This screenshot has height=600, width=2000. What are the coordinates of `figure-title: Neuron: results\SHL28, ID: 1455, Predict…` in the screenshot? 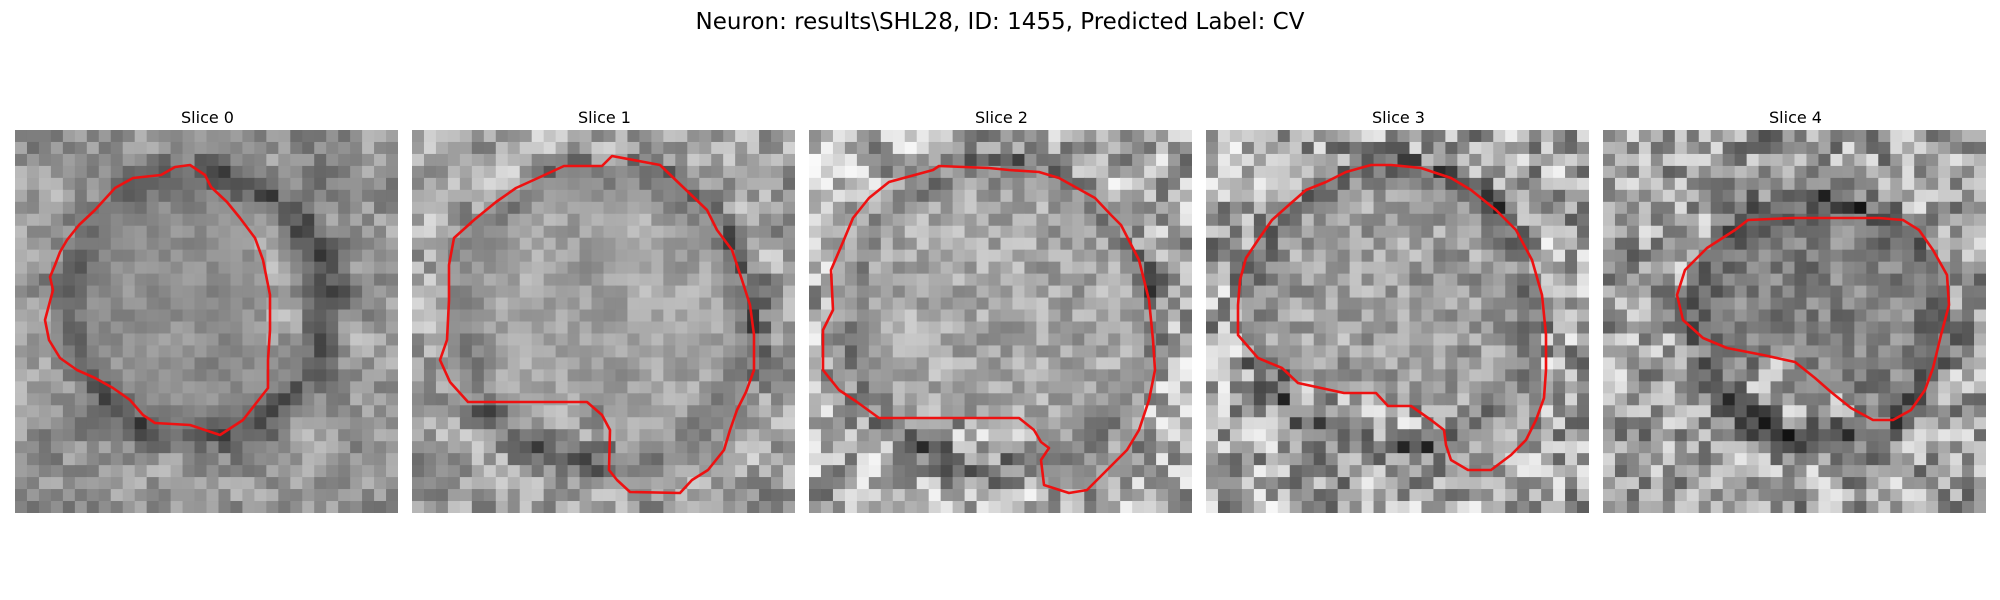 It's located at (1000, 22).